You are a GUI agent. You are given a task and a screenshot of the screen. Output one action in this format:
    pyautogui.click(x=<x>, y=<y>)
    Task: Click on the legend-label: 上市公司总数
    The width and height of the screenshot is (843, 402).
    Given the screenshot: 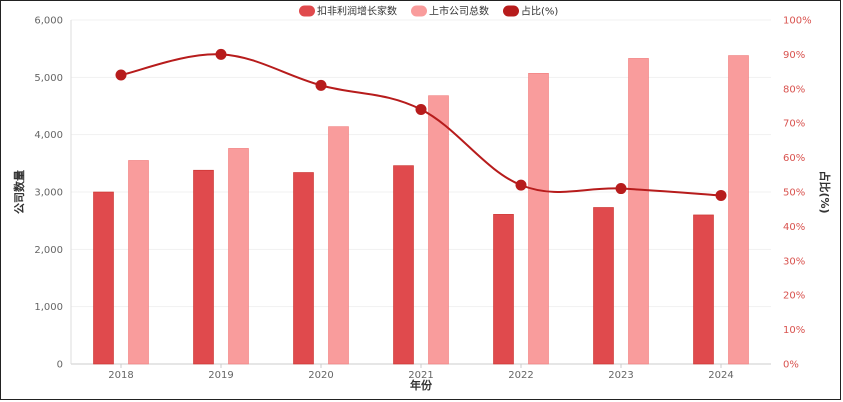 What is the action you would take?
    pyautogui.click(x=459, y=11)
    